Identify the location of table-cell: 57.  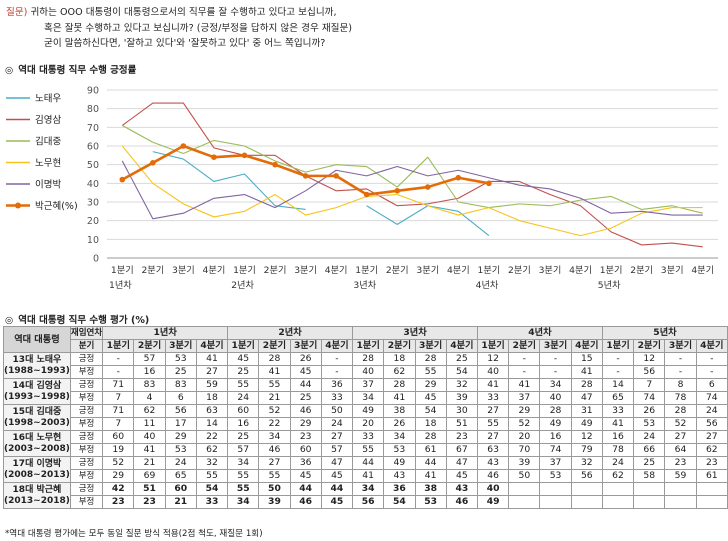
(243, 450).